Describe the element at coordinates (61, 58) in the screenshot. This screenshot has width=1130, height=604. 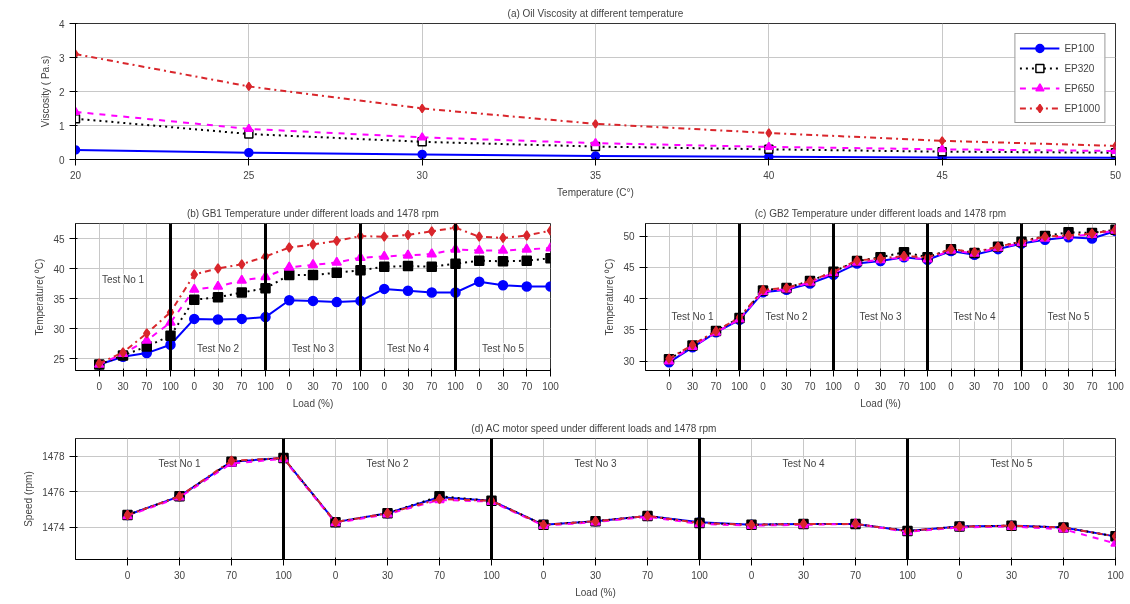
I see `y-tick-label: 3` at that location.